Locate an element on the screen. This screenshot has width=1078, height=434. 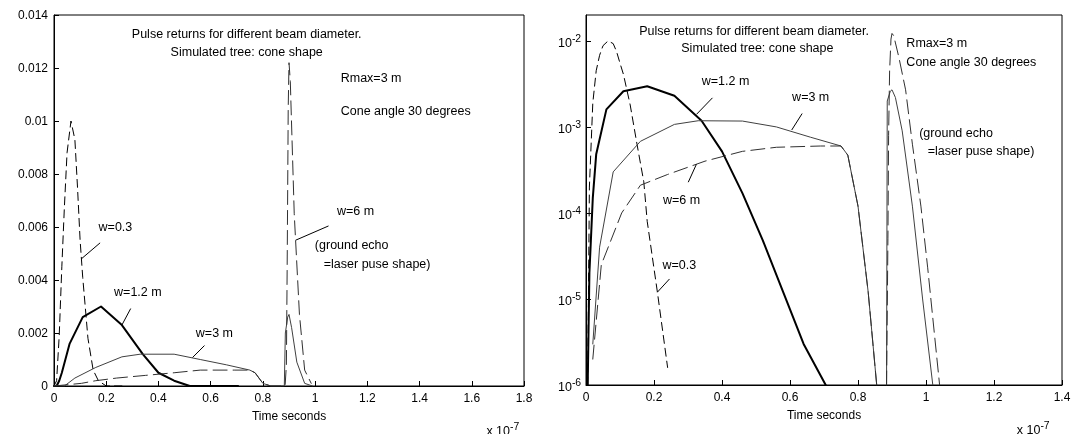
x-tick-label: 1.6 is located at coordinates (472, 398).